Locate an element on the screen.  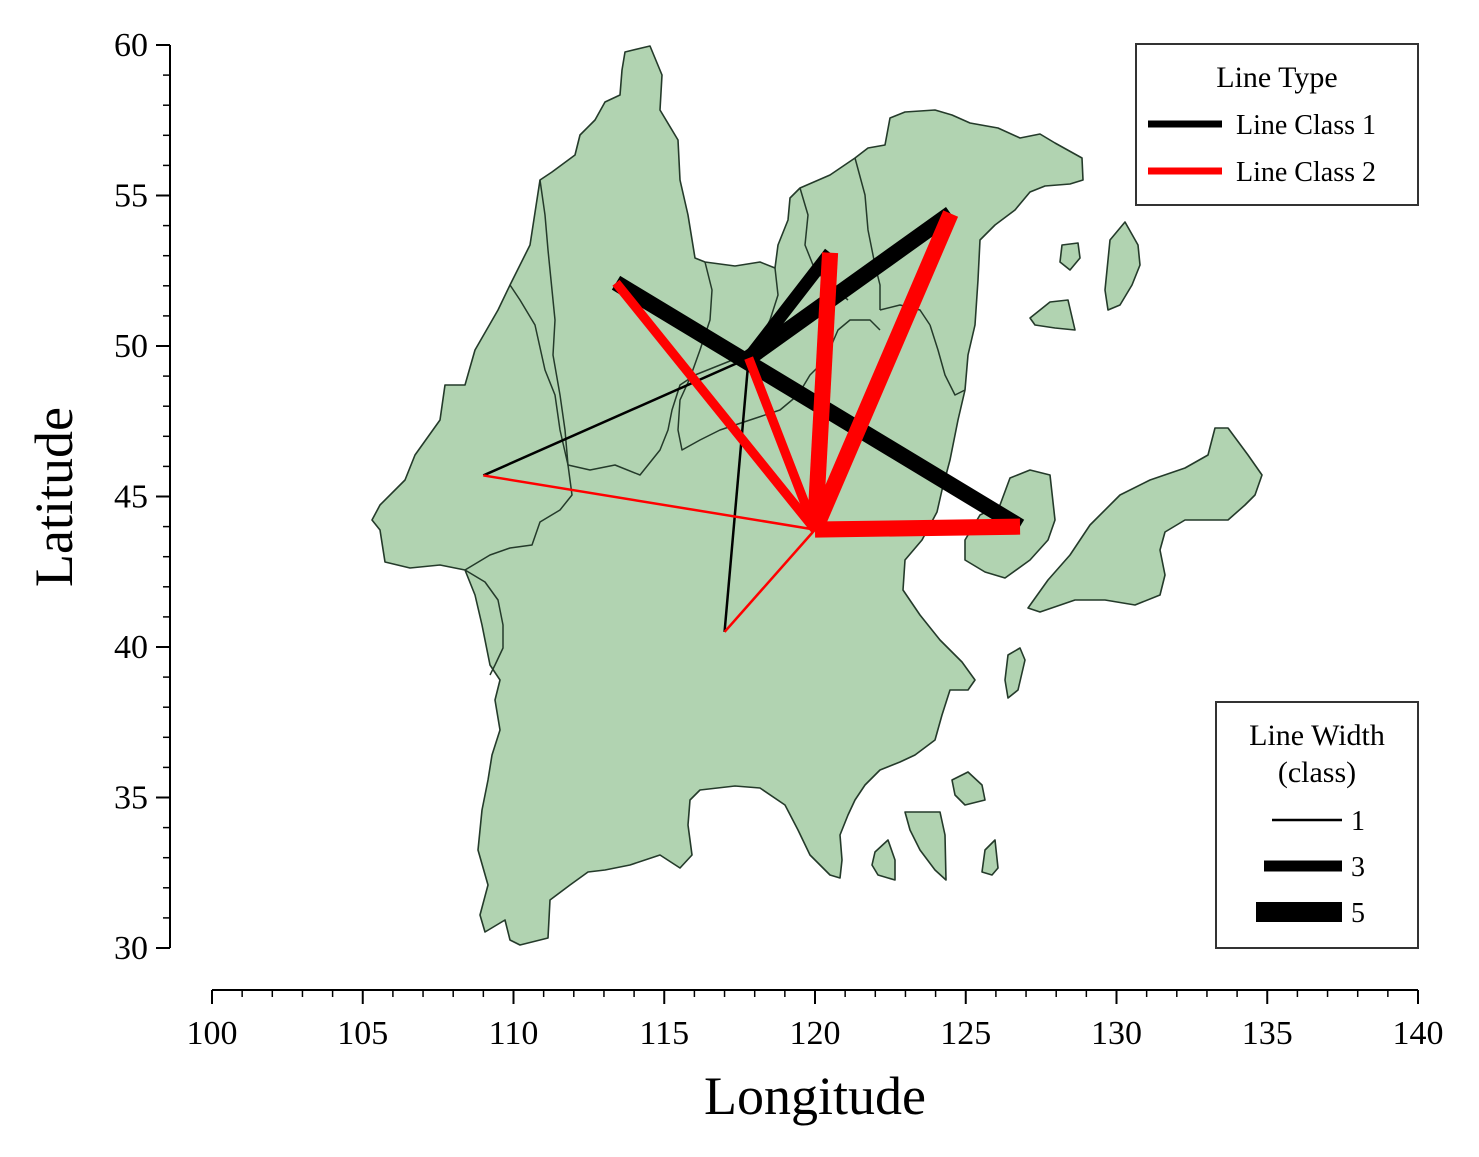
y-tick-label: 35 is located at coordinates (131, 798).